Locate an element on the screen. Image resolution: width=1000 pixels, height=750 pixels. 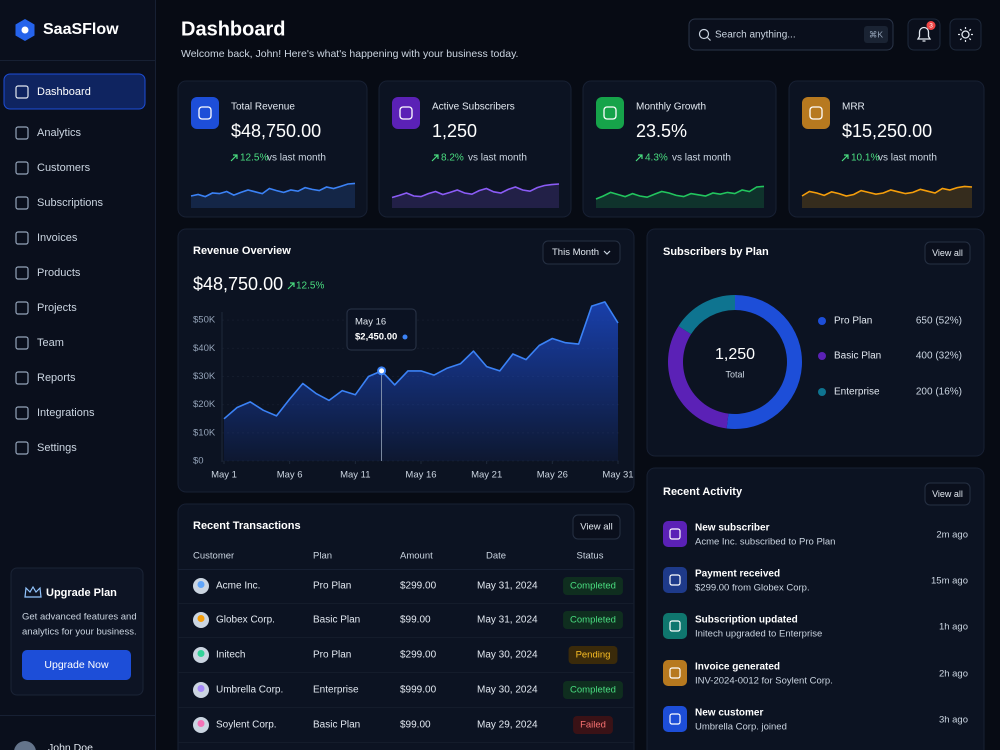
activity-text: $299.00 from Globex Corp. is located at coordinates (752, 588).